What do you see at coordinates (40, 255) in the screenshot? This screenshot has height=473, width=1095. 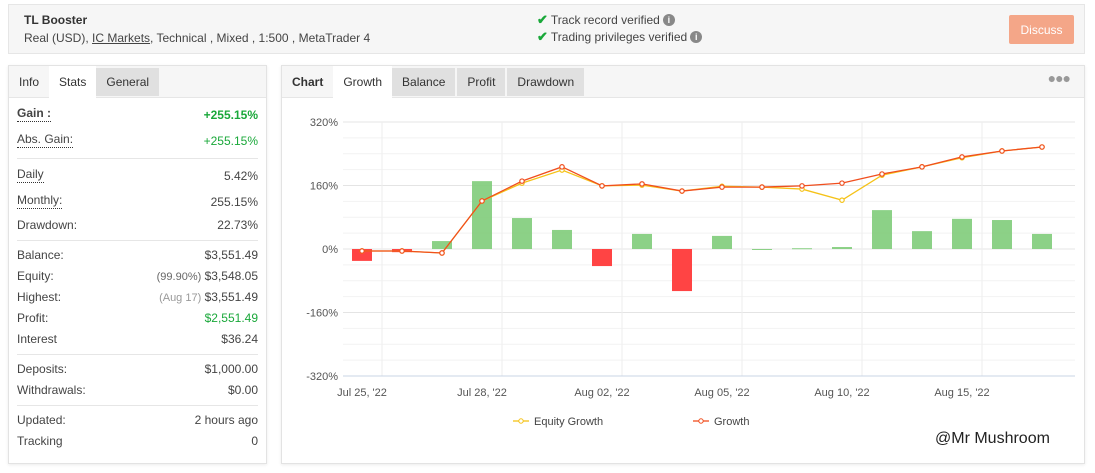 I see `balance-label: Balance:` at bounding box center [40, 255].